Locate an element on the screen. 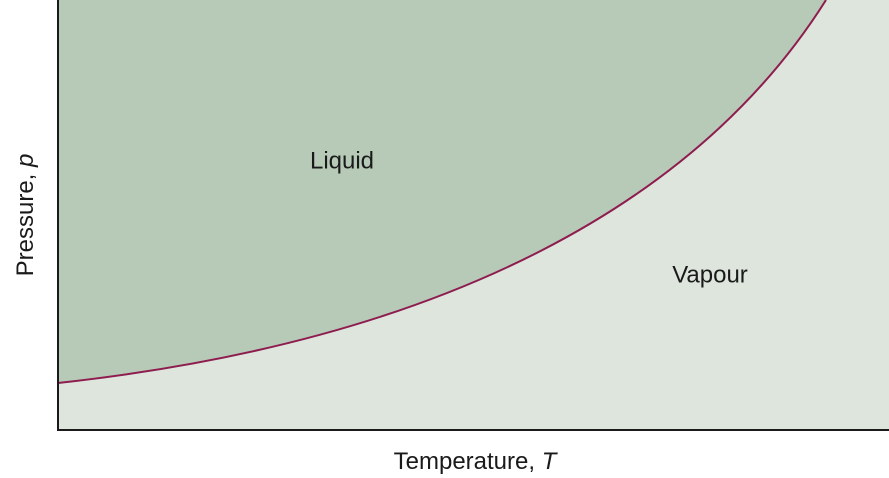 This screenshot has width=889, height=478. liquid-label: Liquid is located at coordinates (342, 160).